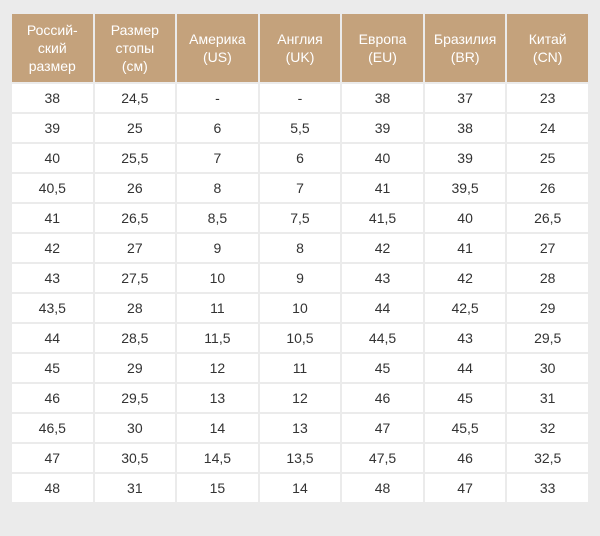 This screenshot has height=536, width=600. I want to click on cell-russian-size: 46,5, so click(52, 428).